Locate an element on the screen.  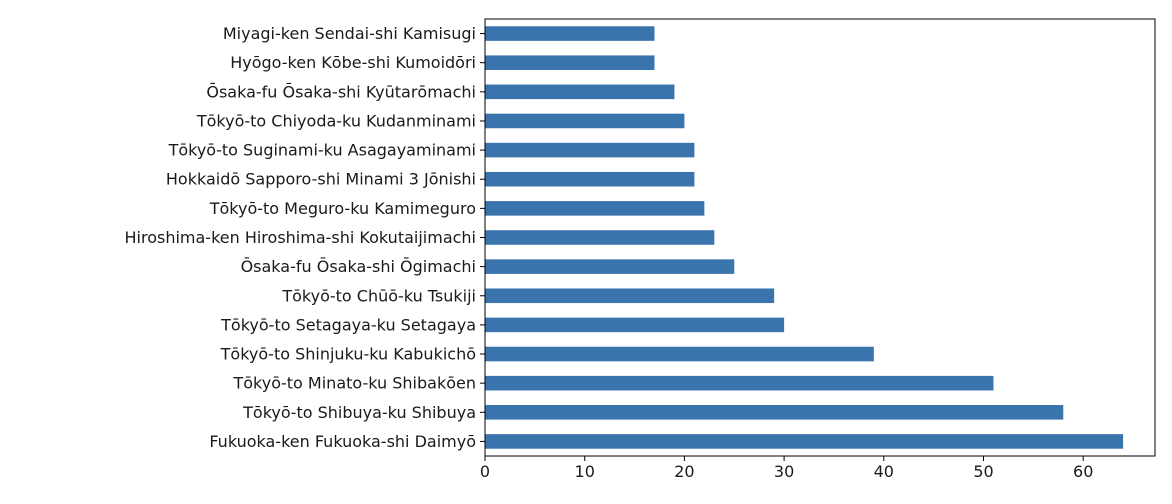
y-tick-label-11: Tōkyō-to Shinjuku-ku Kabukichō is located at coordinates (348, 354).